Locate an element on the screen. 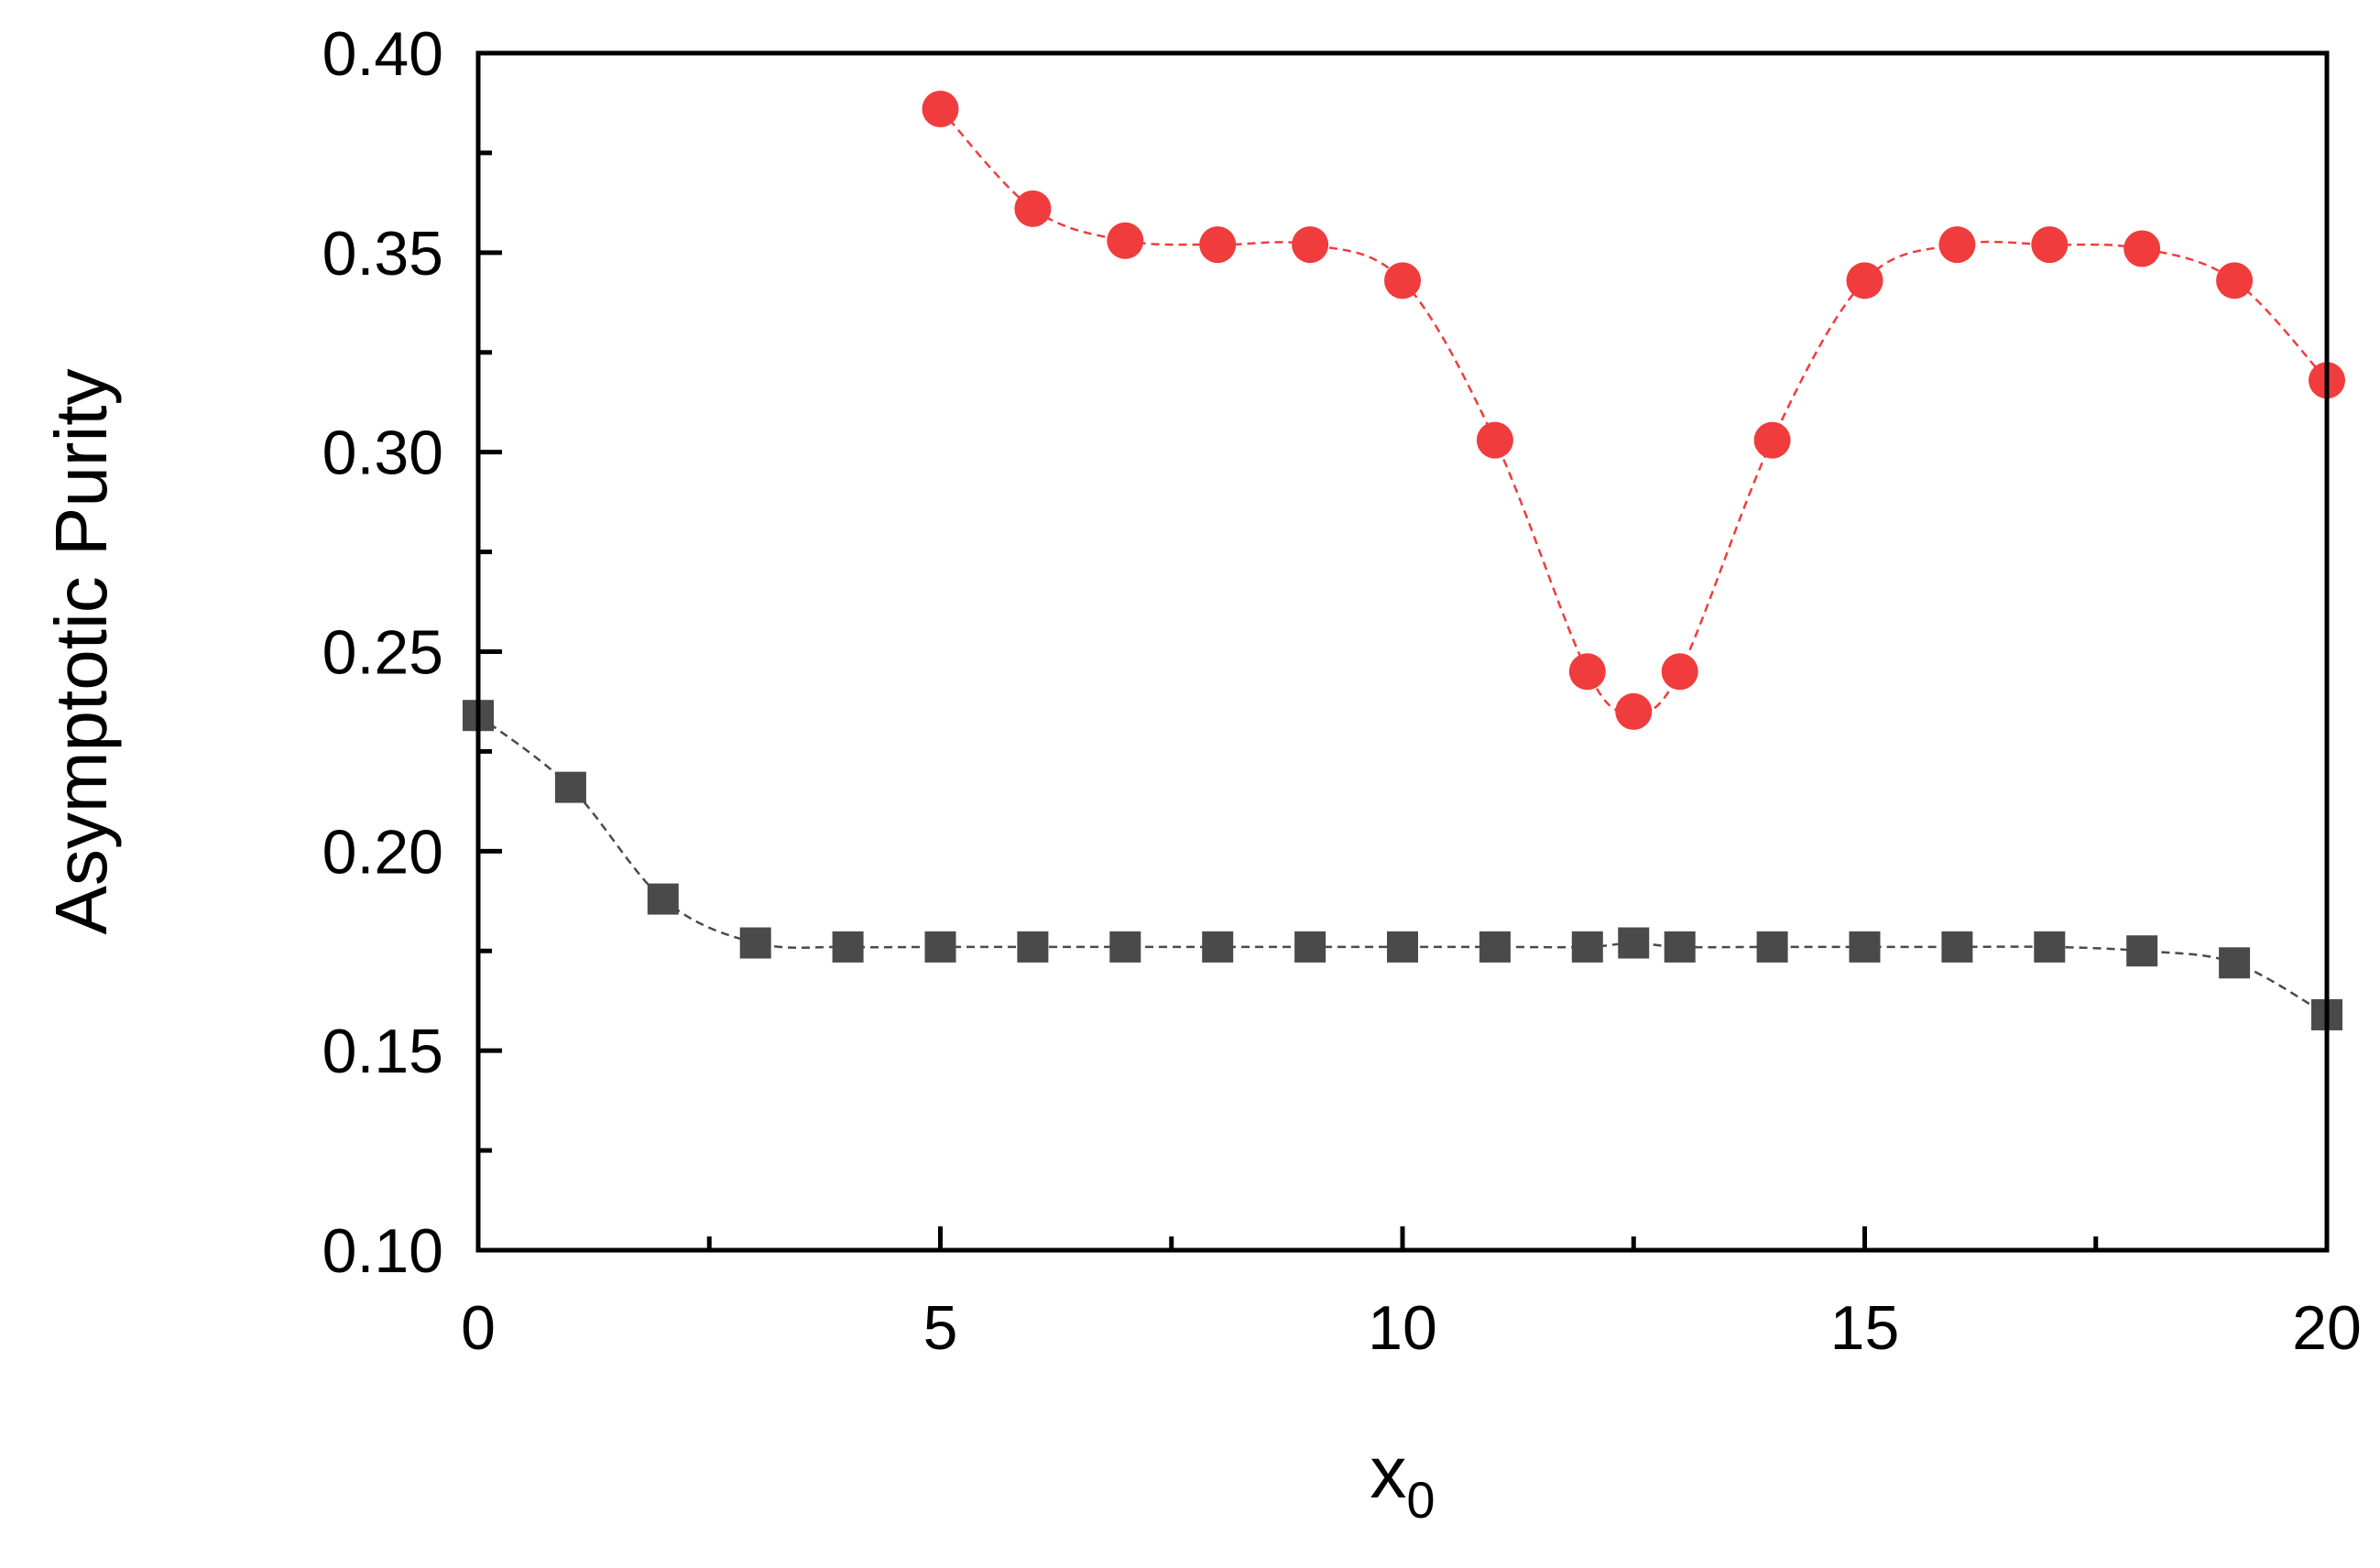 The width and height of the screenshot is (2380, 1568). x-tick-label: 10 is located at coordinates (1402, 1328).